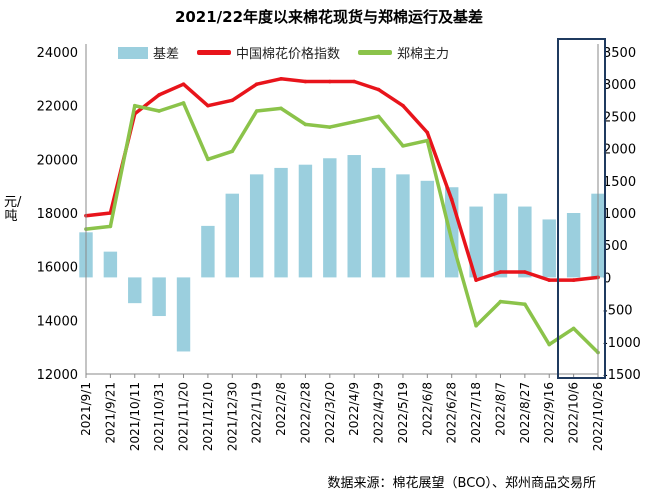 Image resolution: width=658 pixels, height=499 pixels. Describe the element at coordinates (214, 52) in the screenshot. I see `legend-swatch-cotton-index` at that location.